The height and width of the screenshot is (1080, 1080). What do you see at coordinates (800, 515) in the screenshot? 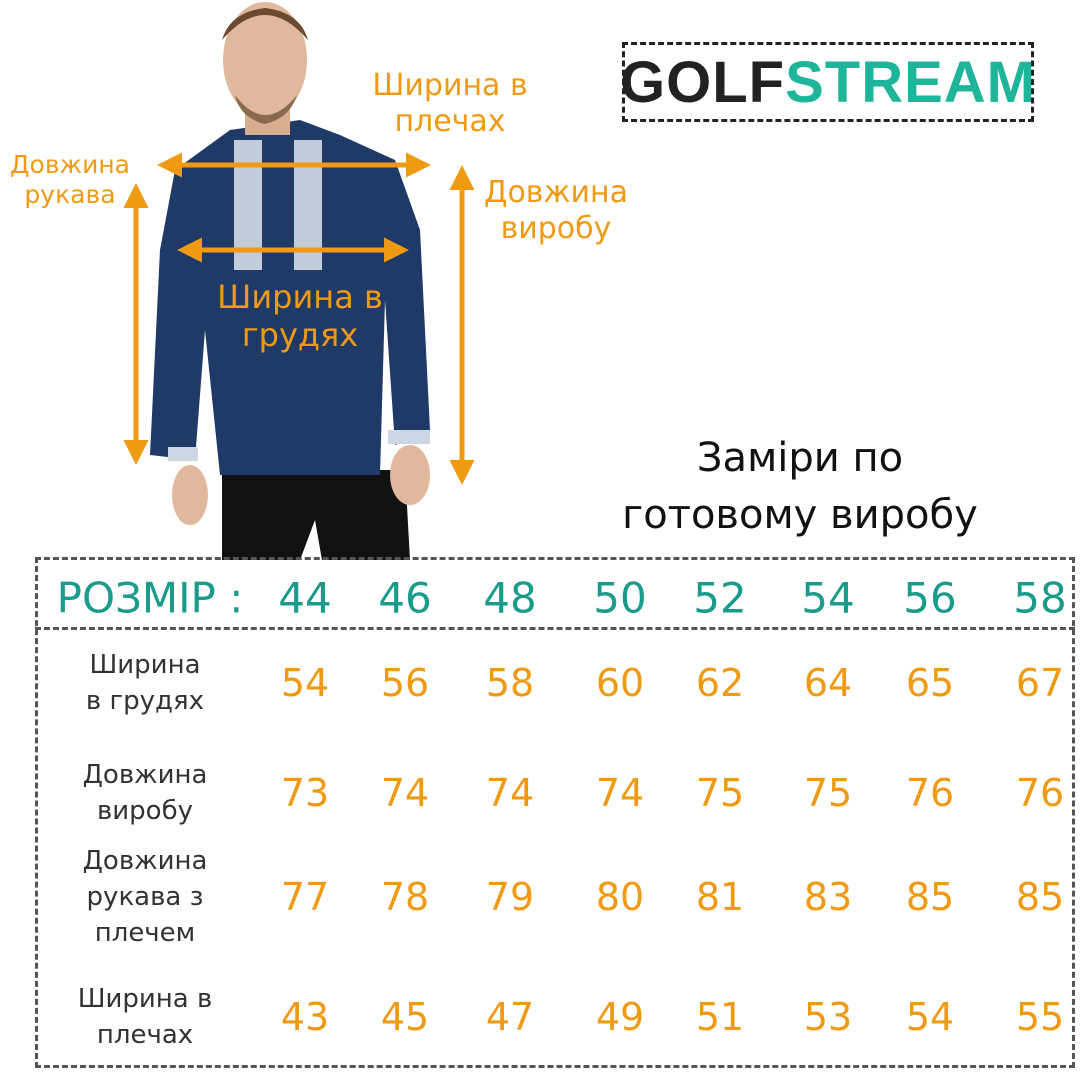
I see `title-line2: готовому виробу` at bounding box center [800, 515].